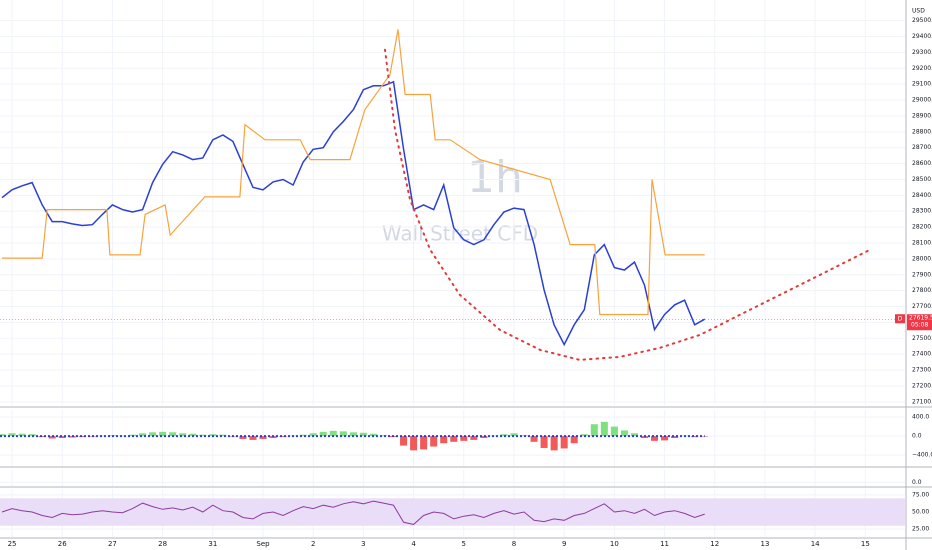 The height and width of the screenshot is (550, 932). Describe the element at coordinates (922, 338) in the screenshot. I see `y-tick-label: 27500.0` at that location.